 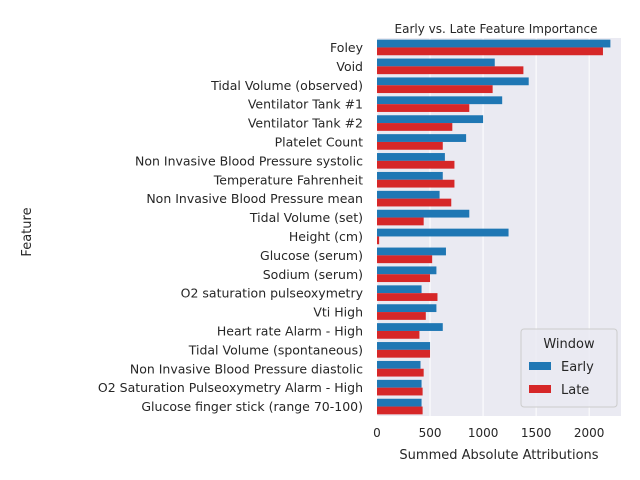 I want to click on legend-label-early: Early, so click(x=577, y=367).